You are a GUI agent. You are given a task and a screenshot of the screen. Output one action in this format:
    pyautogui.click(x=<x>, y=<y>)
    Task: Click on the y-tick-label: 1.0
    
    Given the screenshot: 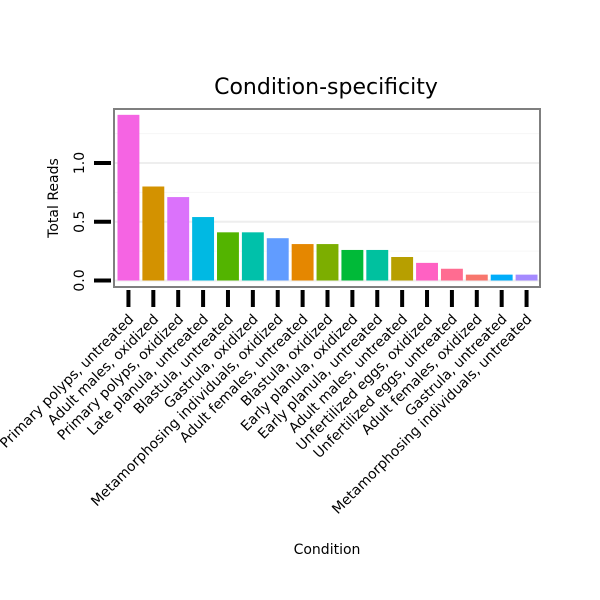 What is the action you would take?
    pyautogui.click(x=80, y=163)
    